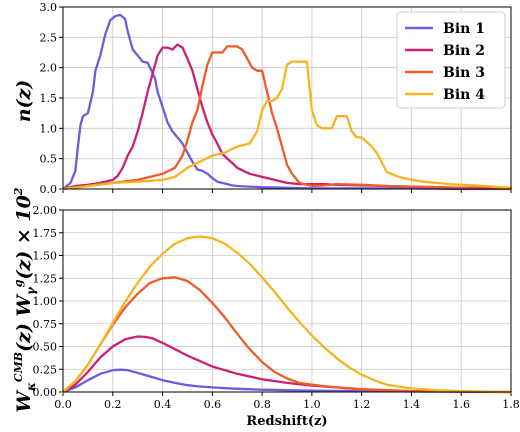  Describe the element at coordinates (45, 278) in the screenshot. I see `bottom-y-tick-label: 1.25` at that location.